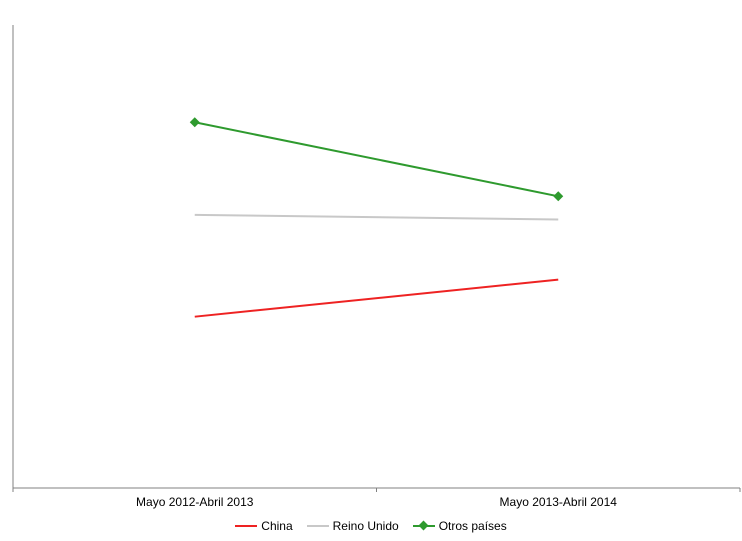 This screenshot has height=541, width=742. I want to click on x-tick-label: Mayo 2012-Abril 2013, so click(195, 502).